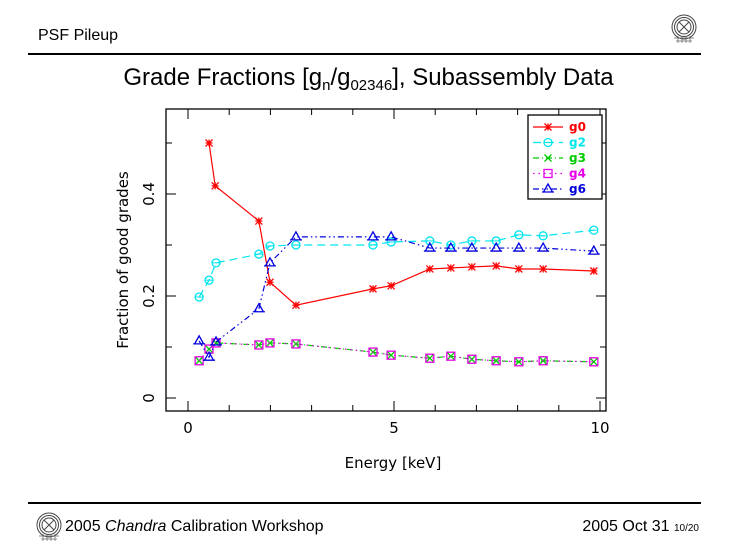 Image resolution: width=737 pixels, height=553 pixels. Describe the element at coordinates (78, 35) in the screenshot. I see `section-title: PSF Pileup` at that location.